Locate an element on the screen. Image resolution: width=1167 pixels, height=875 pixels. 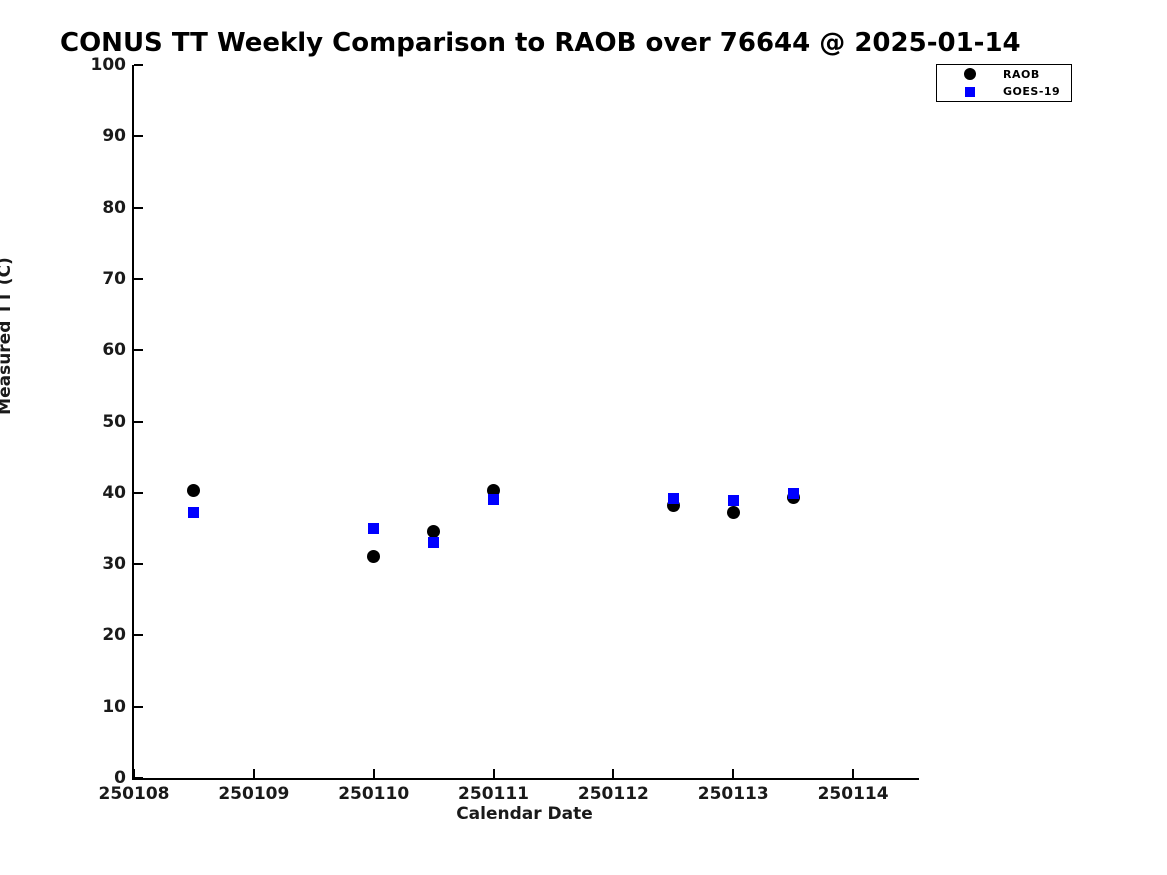
y-tick-label: 90 is located at coordinates (114, 136).